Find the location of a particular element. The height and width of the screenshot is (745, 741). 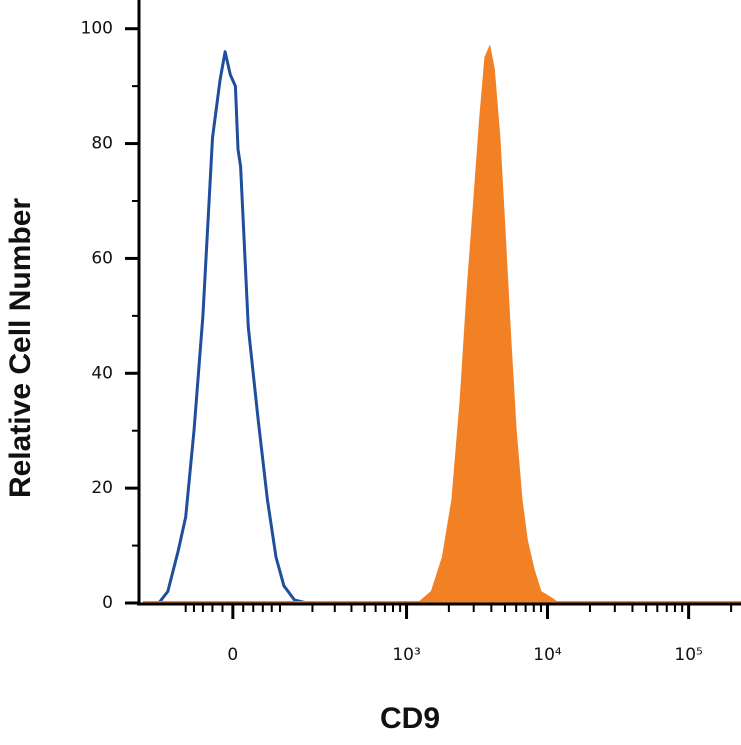

y-tick-label: 80 is located at coordinates (102, 144).